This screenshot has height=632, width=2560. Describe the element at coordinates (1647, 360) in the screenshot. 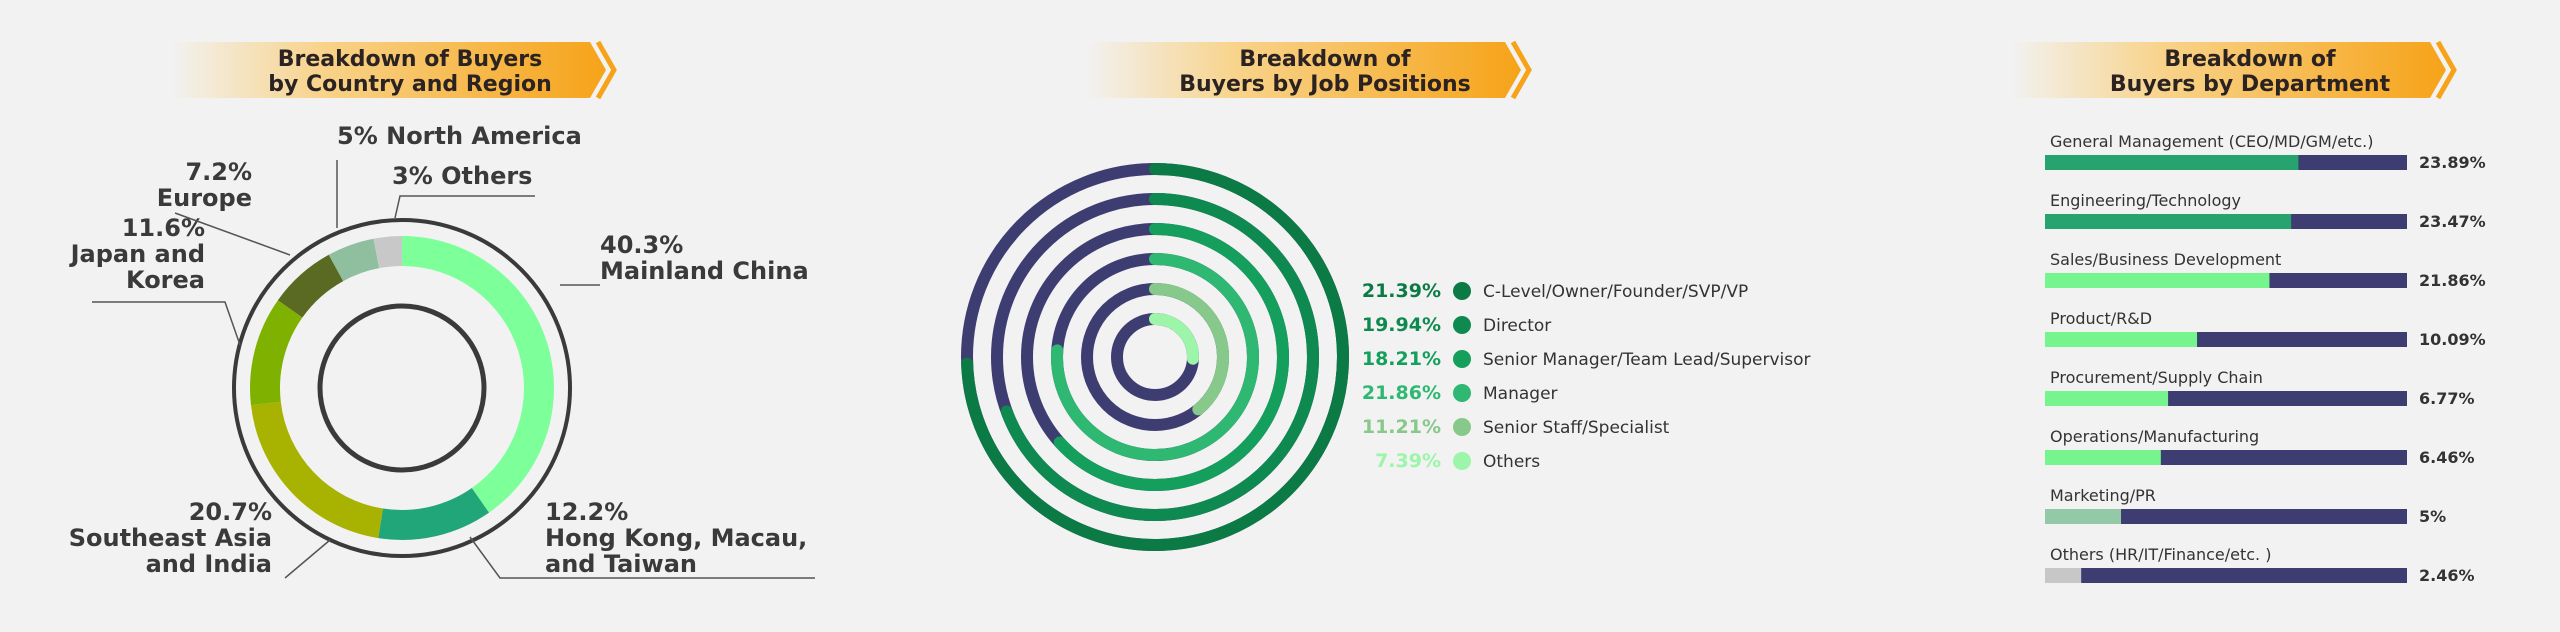

I see `legend-label: Senior Manager/Team Lead/Supervisor` at that location.